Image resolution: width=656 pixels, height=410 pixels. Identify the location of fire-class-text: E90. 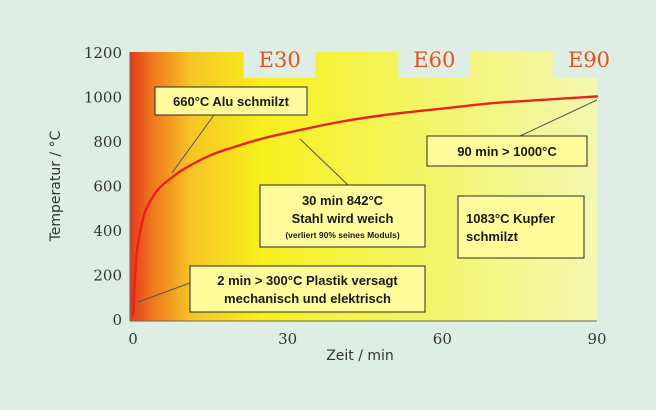
(589, 60).